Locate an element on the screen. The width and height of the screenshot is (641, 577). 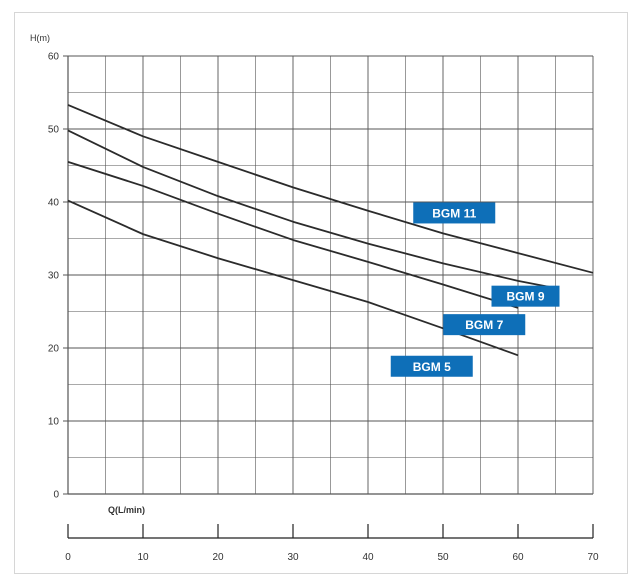
x-tick-label: 50 is located at coordinates (443, 557).